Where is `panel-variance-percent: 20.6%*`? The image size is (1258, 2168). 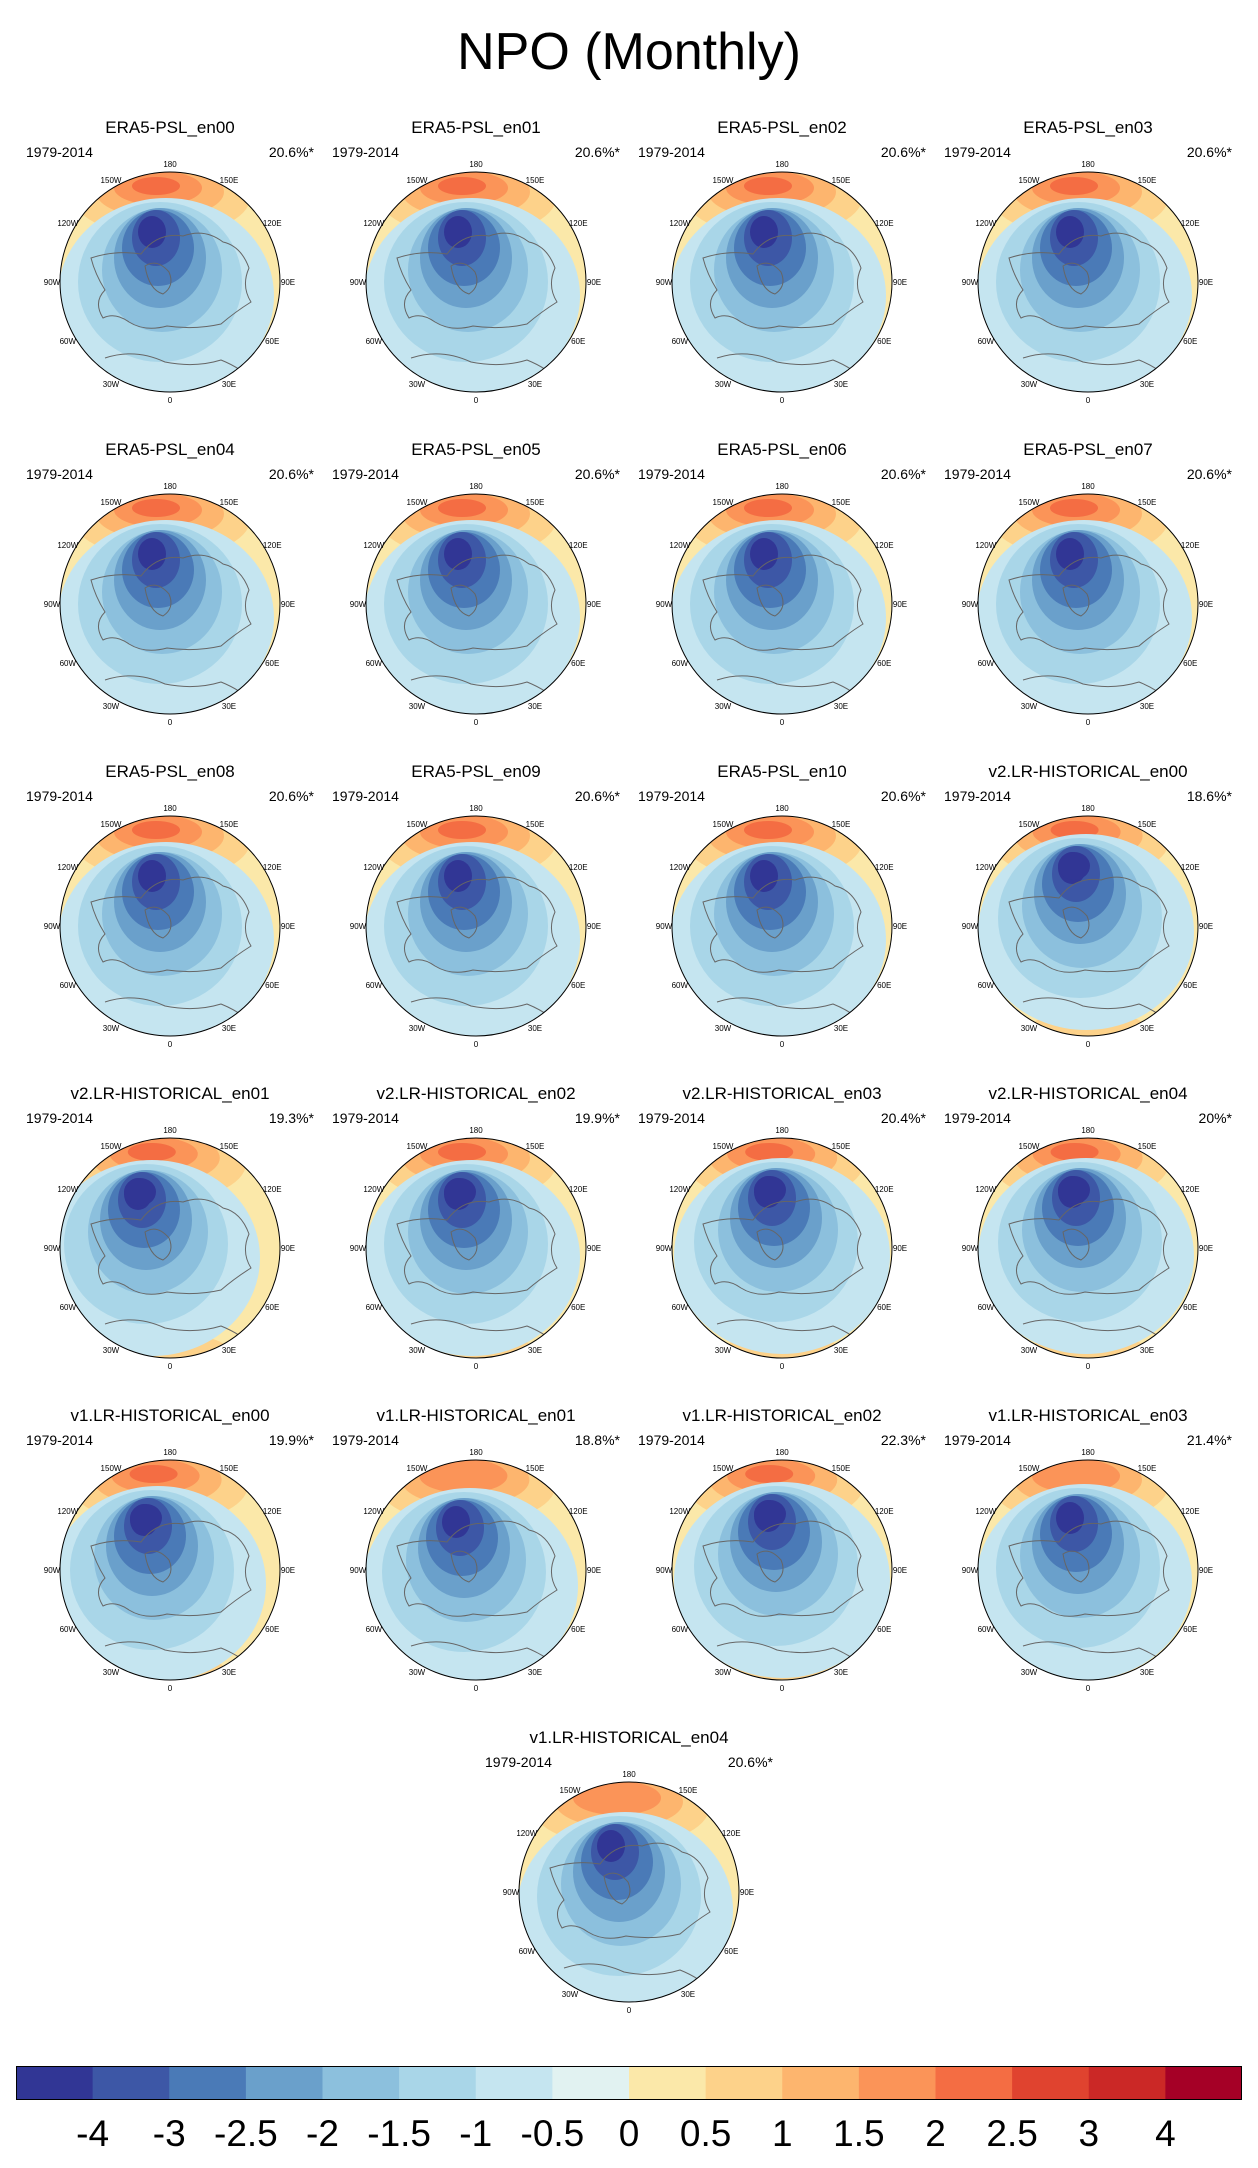
panel-variance-percent: 20.6%* is located at coordinates (597, 474).